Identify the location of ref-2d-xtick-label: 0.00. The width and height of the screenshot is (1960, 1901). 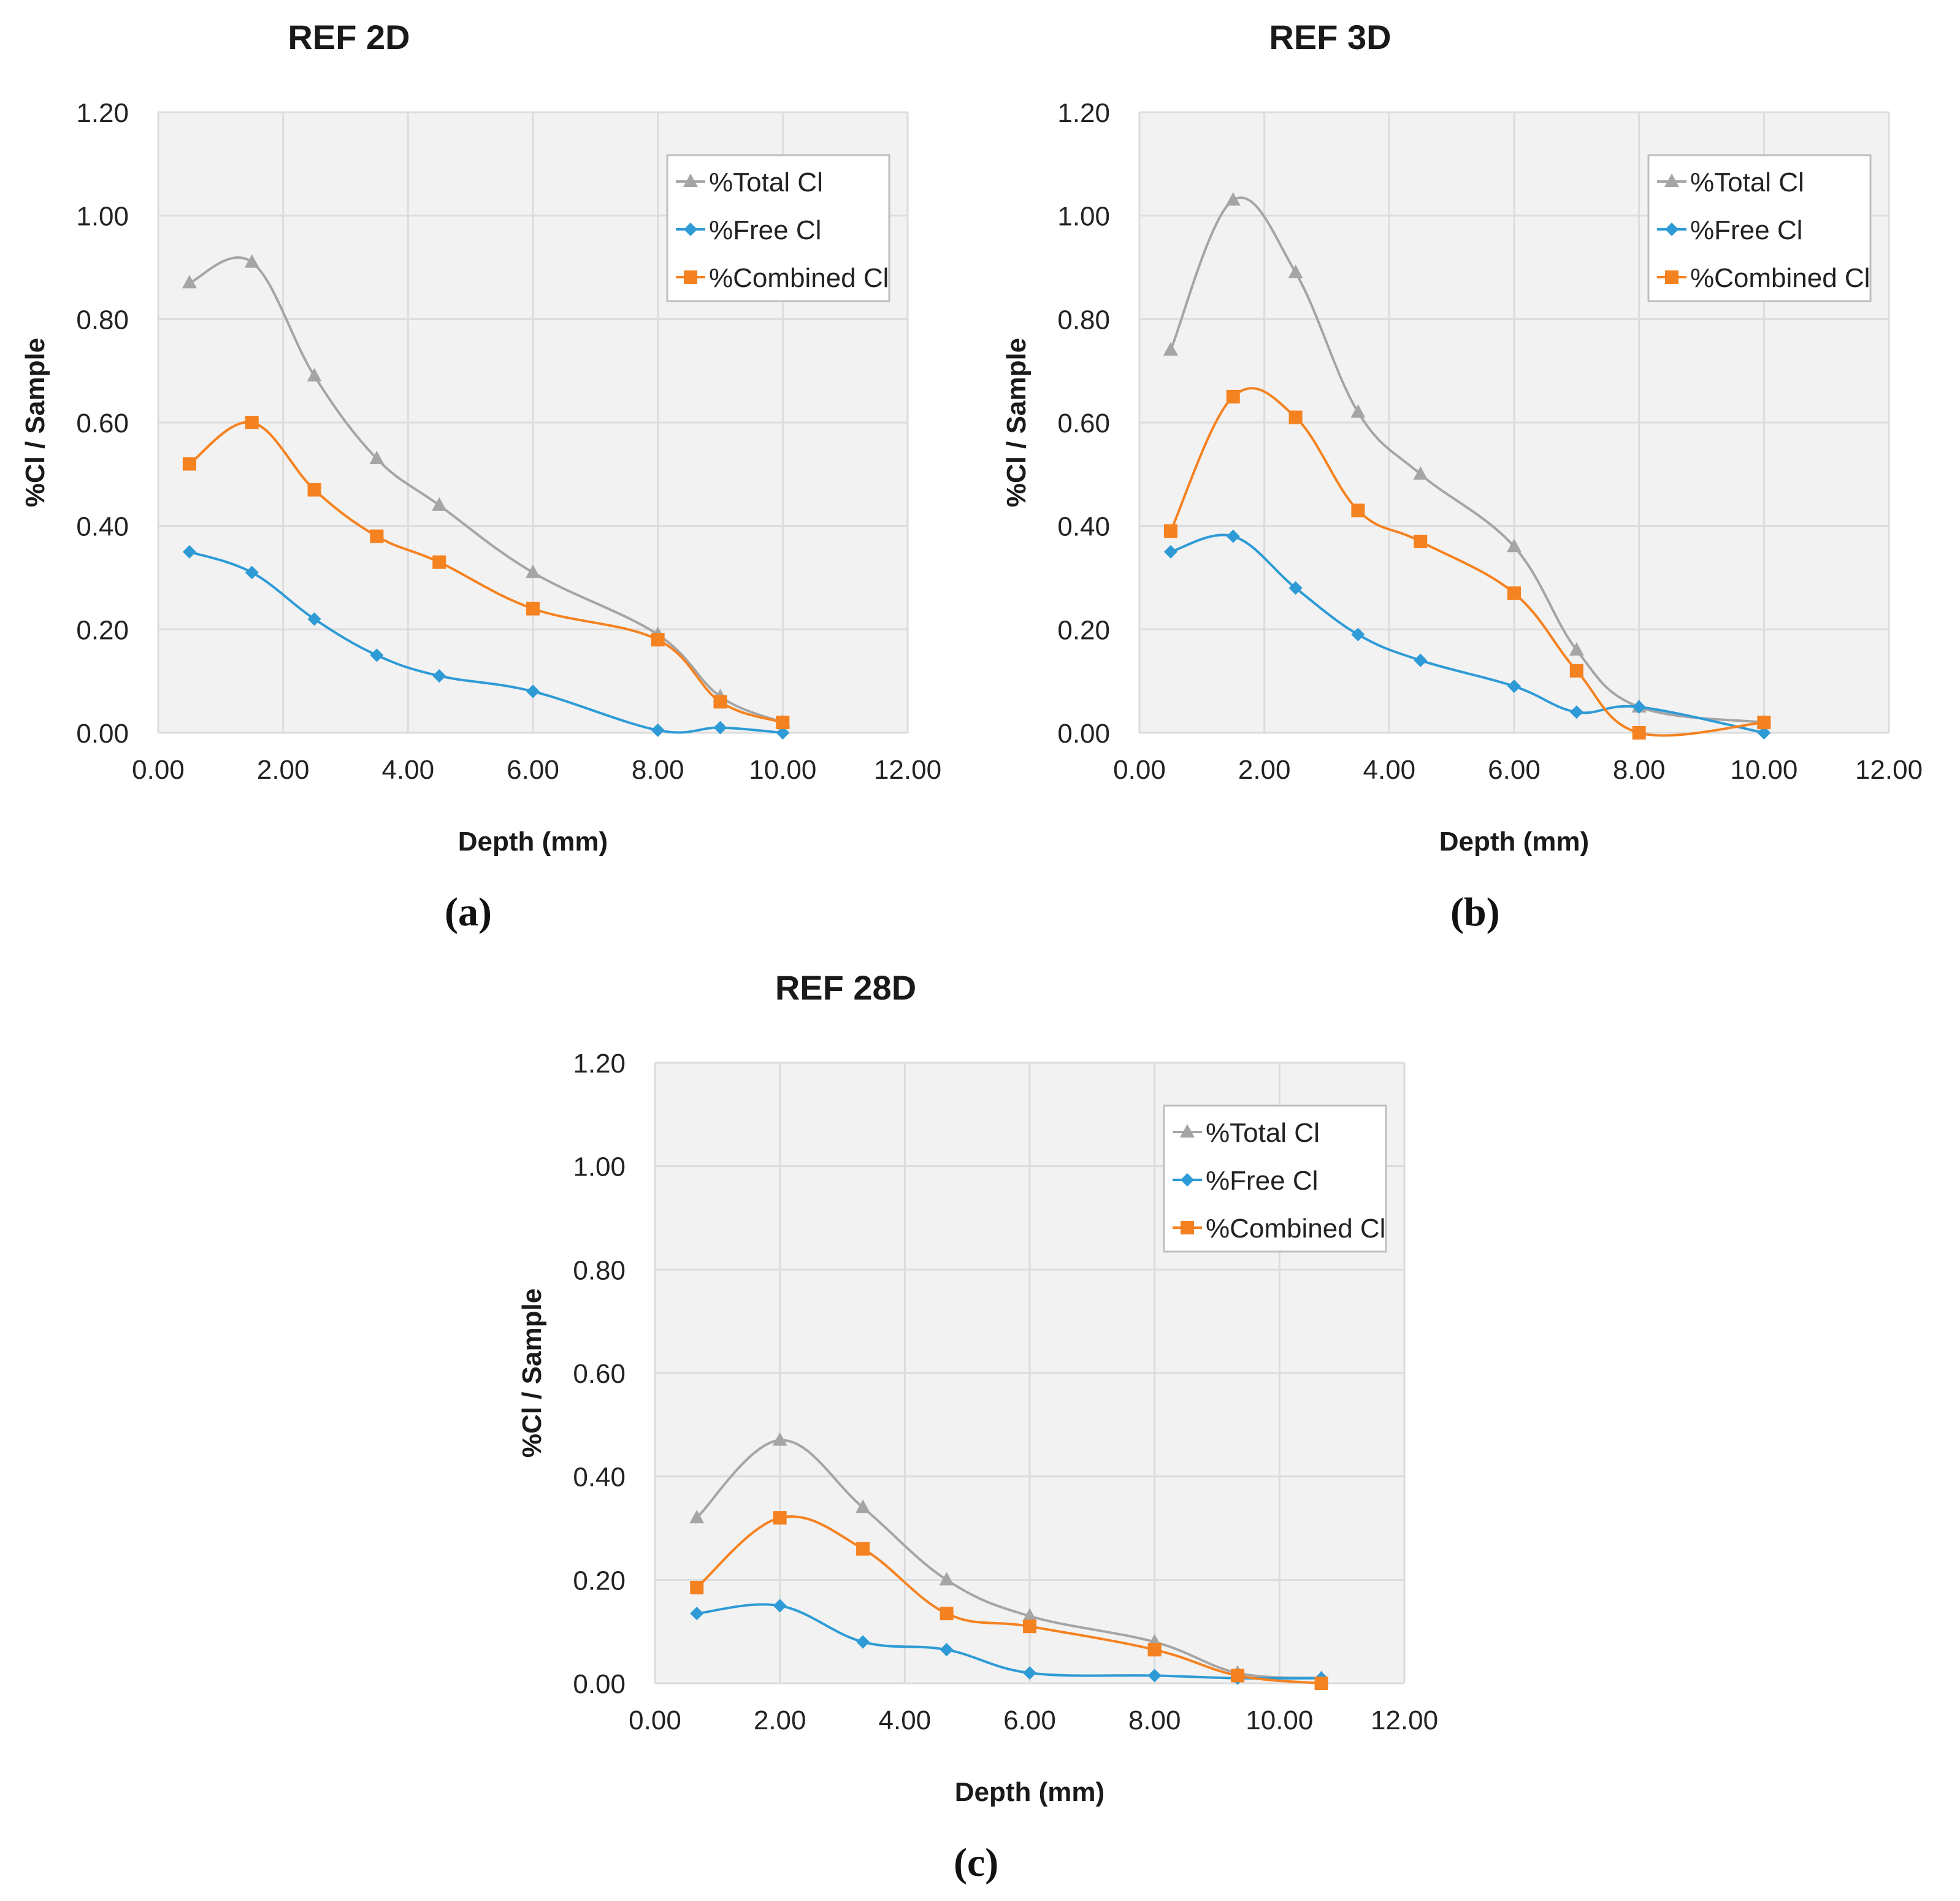
(158, 770).